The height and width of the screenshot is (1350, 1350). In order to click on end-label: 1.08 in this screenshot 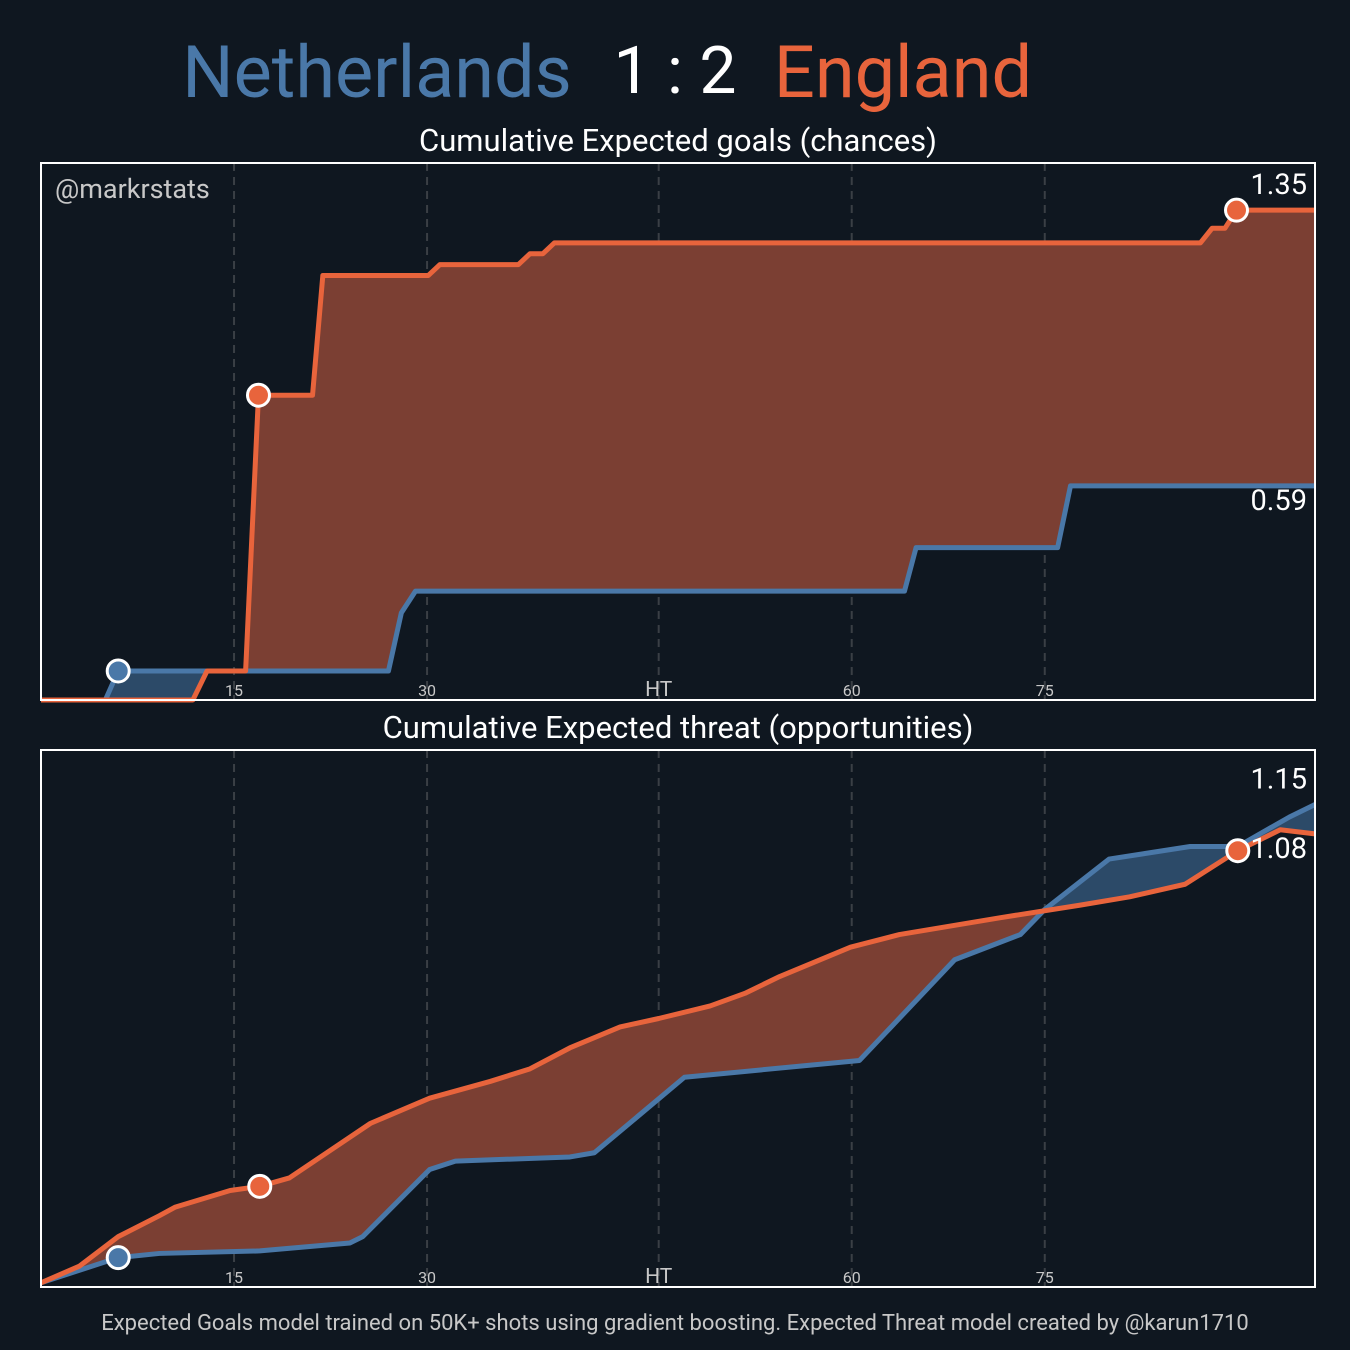, I will do `click(1278, 849)`.